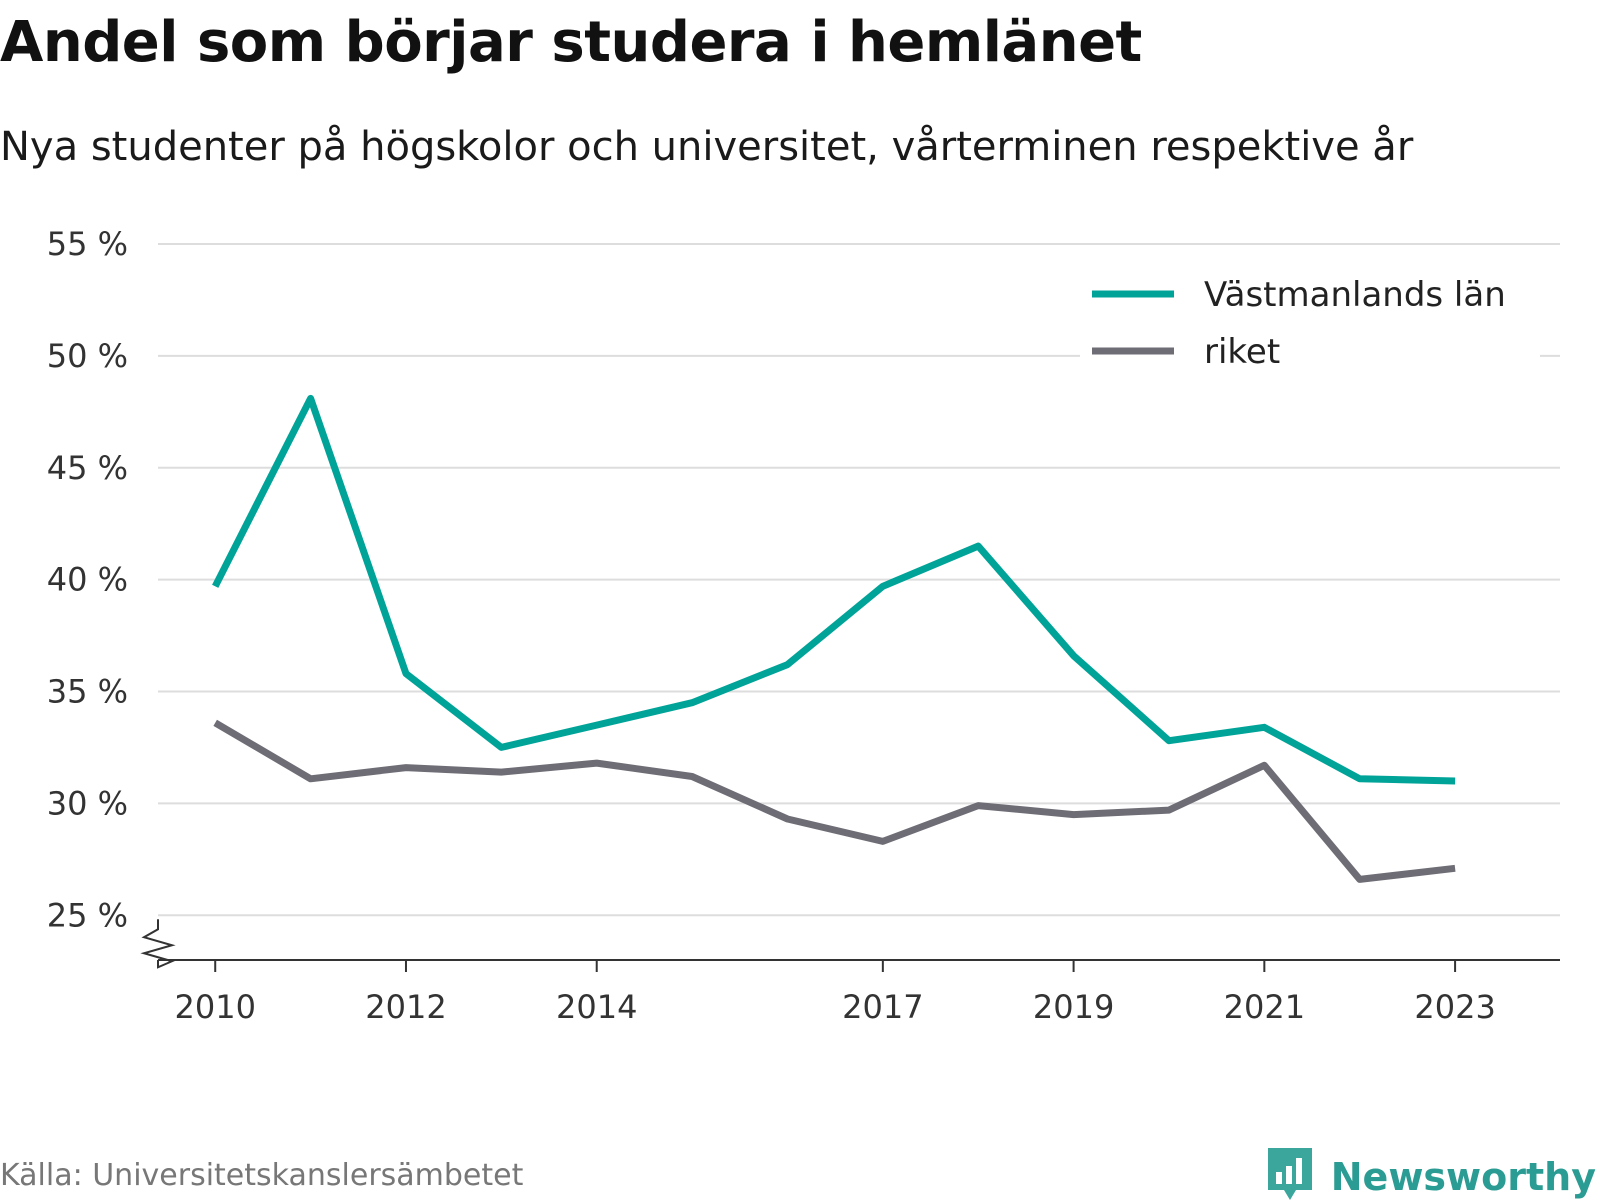  Describe the element at coordinates (850, 945) in the screenshot. I see `x-axis` at that location.